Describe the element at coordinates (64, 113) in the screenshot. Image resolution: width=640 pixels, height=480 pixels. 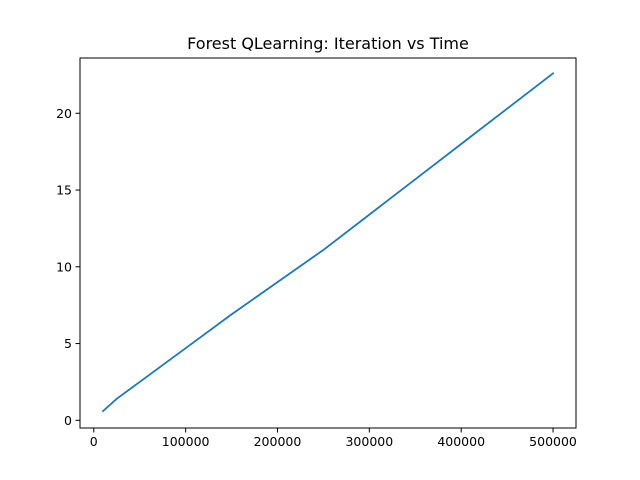
I see `y-tick-label: 20` at that location.